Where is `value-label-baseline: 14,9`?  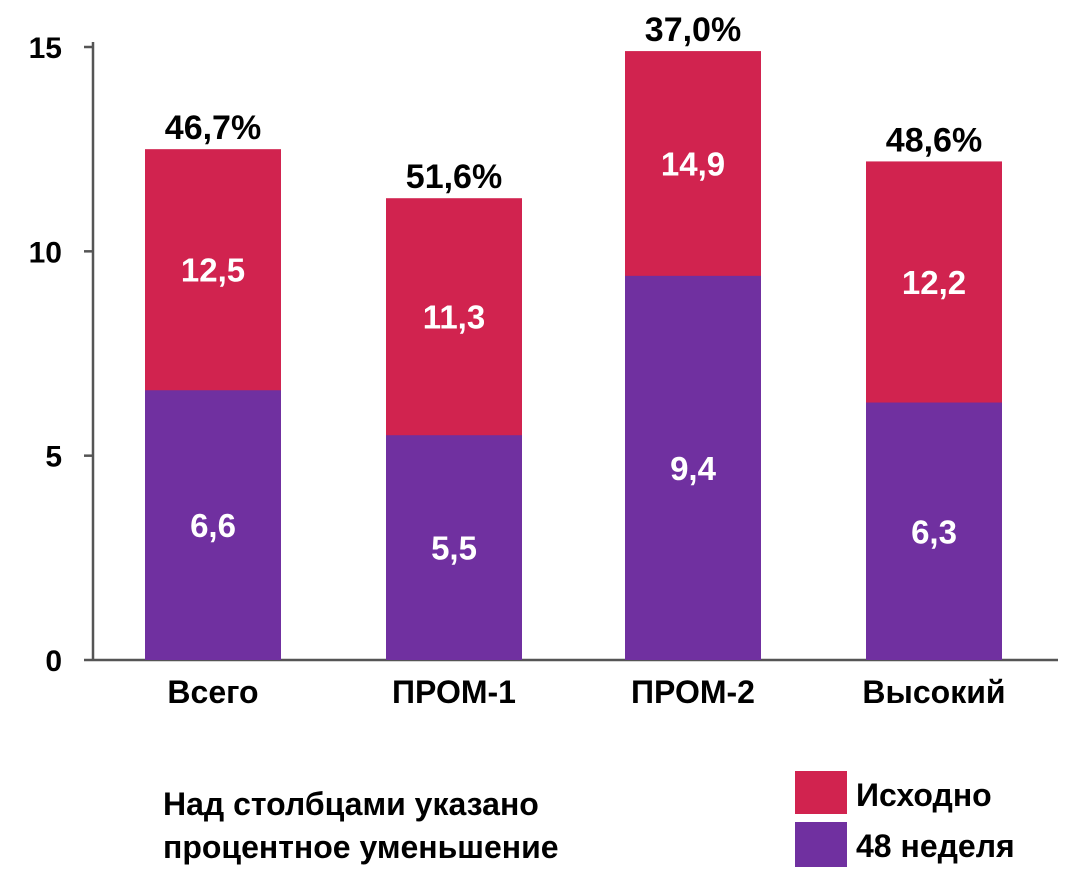
value-label-baseline: 14,9 is located at coordinates (693, 163).